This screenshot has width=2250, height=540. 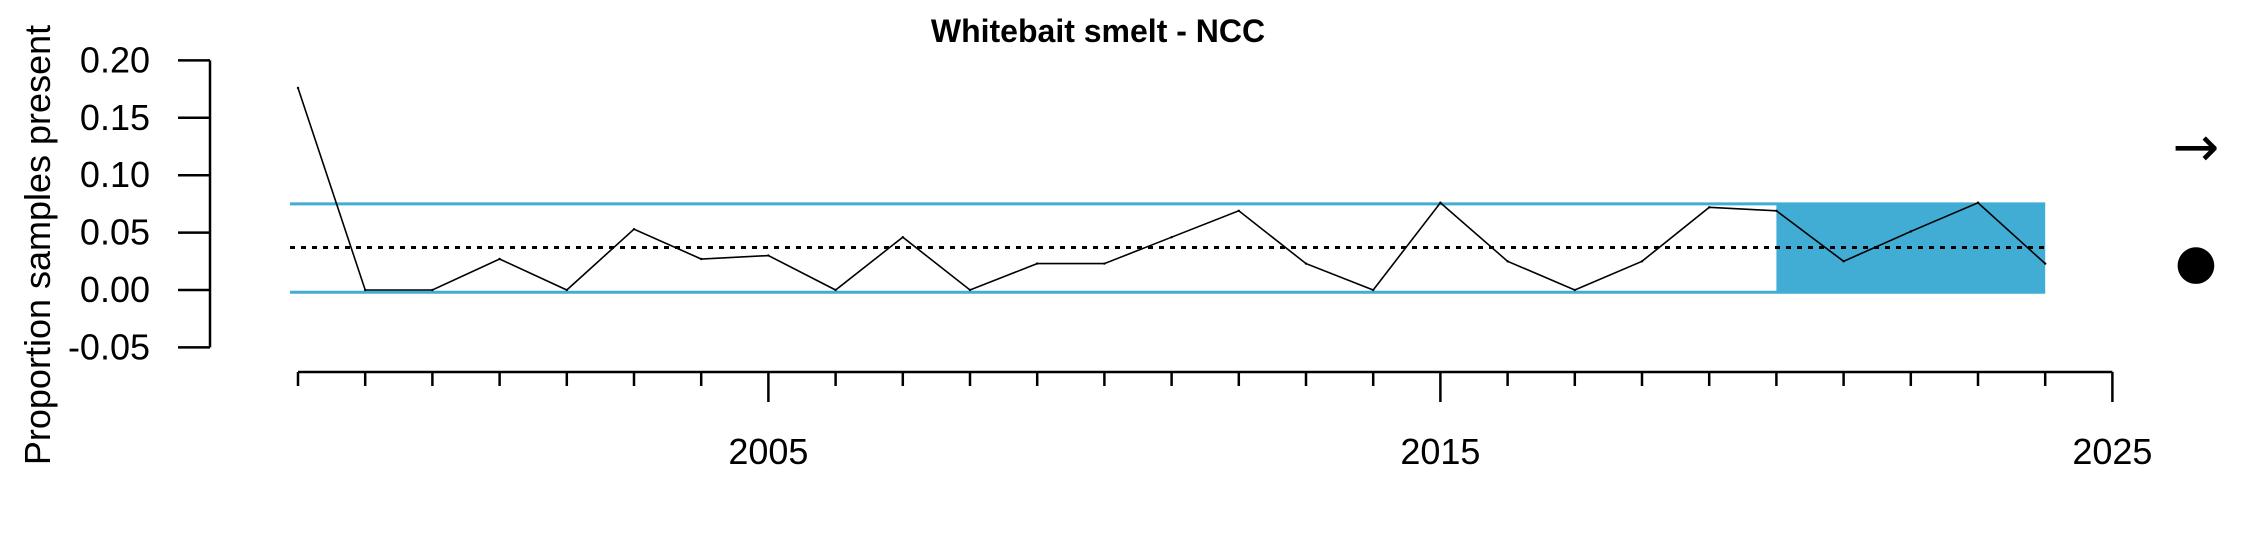 What do you see at coordinates (115, 174) in the screenshot?
I see `y-tick-label: 0.10` at bounding box center [115, 174].